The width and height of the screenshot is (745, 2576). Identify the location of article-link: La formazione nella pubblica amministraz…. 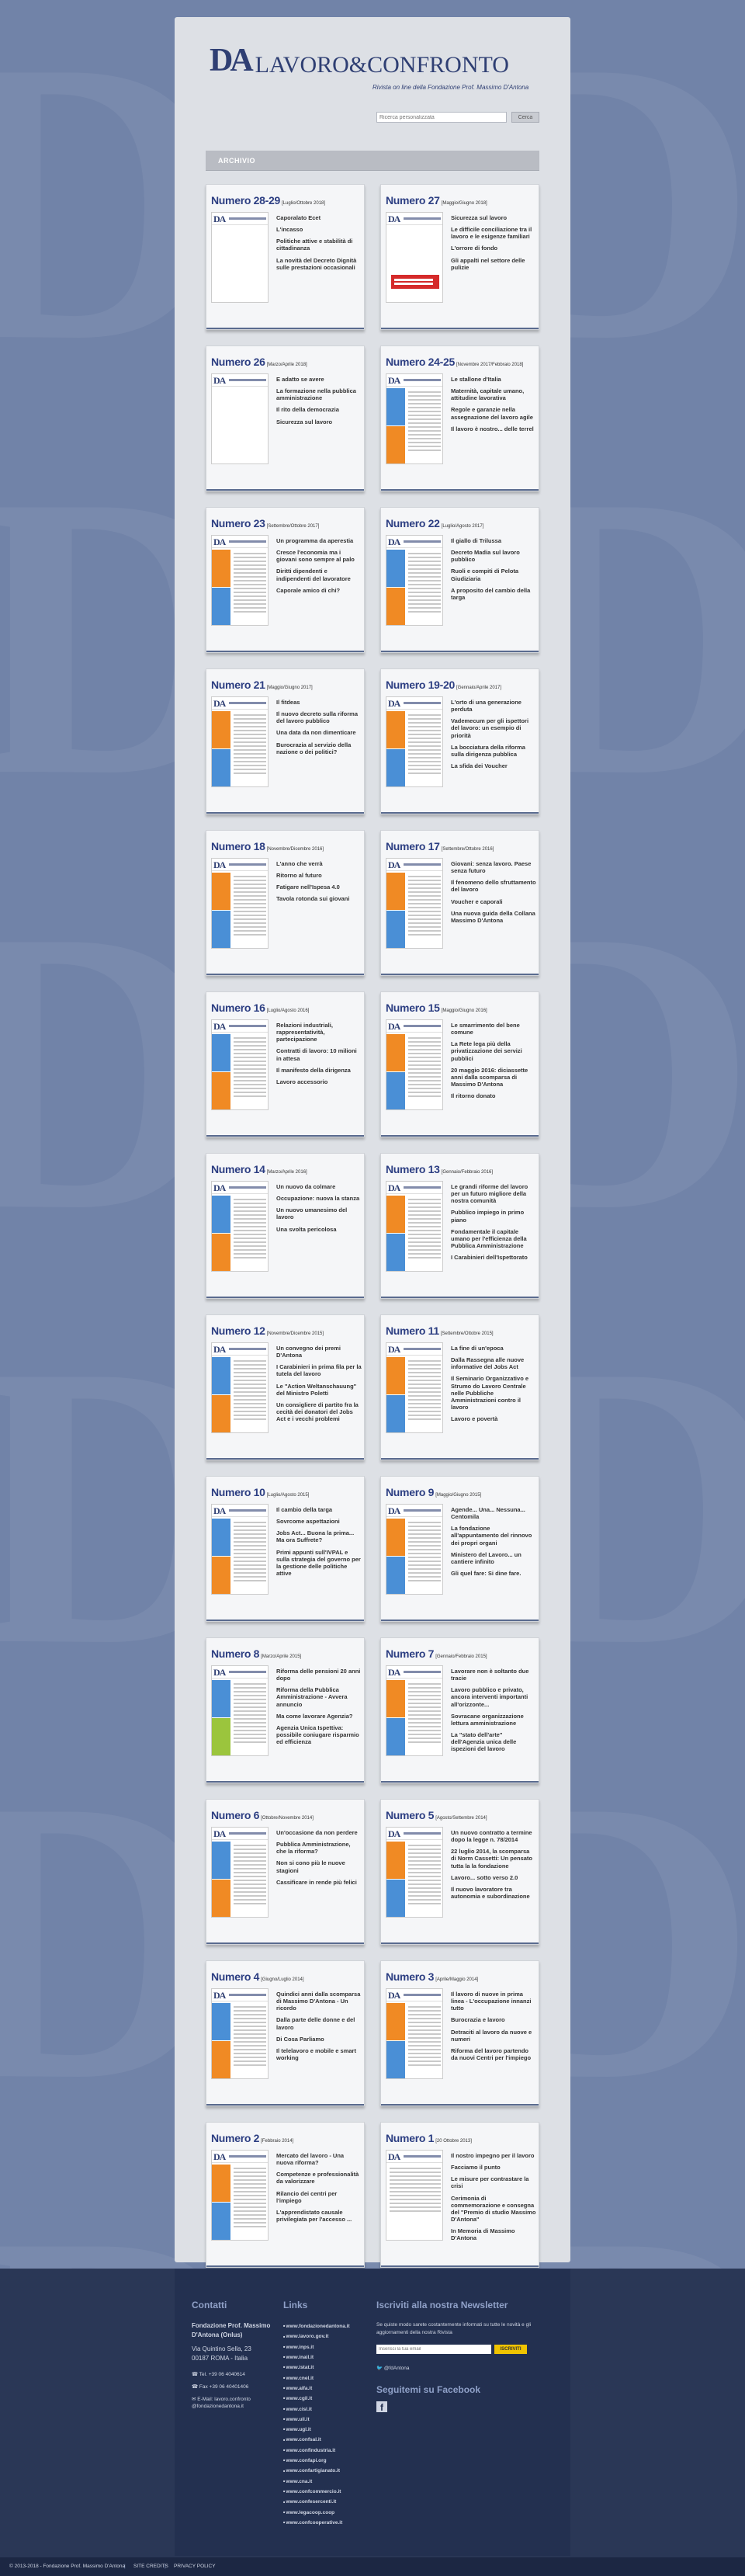
(316, 394).